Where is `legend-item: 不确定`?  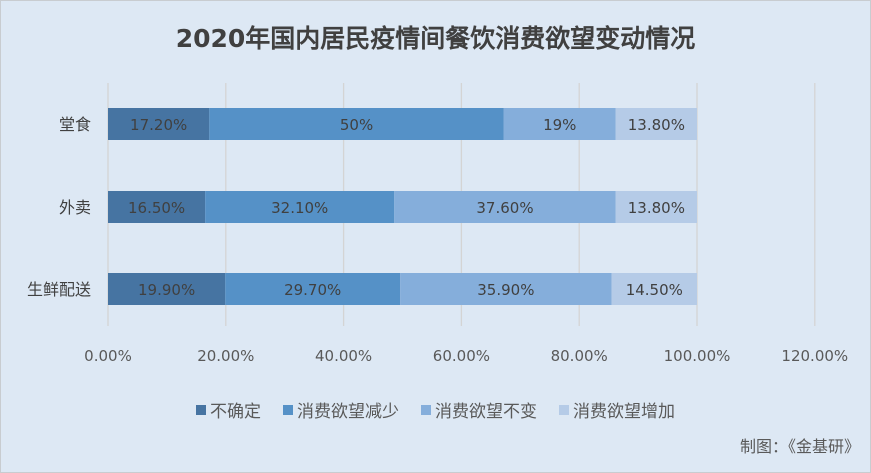
legend-item: 不确定 is located at coordinates (228, 409).